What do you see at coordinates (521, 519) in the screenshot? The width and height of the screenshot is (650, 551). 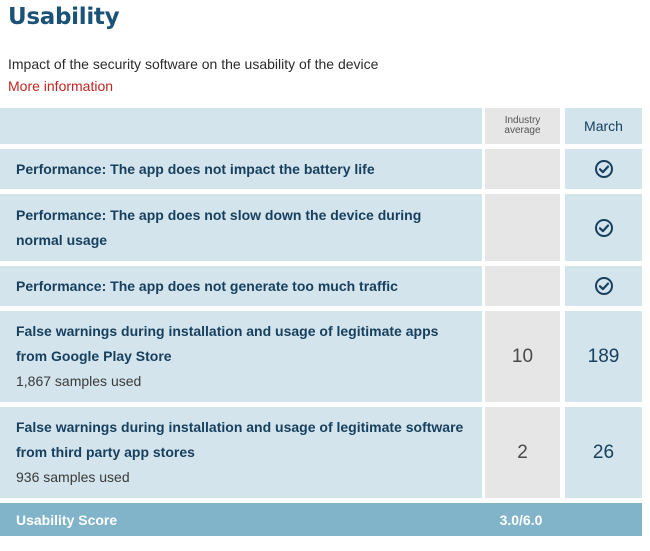 I see `usability-score-value: 3.0/6.0` at bounding box center [521, 519].